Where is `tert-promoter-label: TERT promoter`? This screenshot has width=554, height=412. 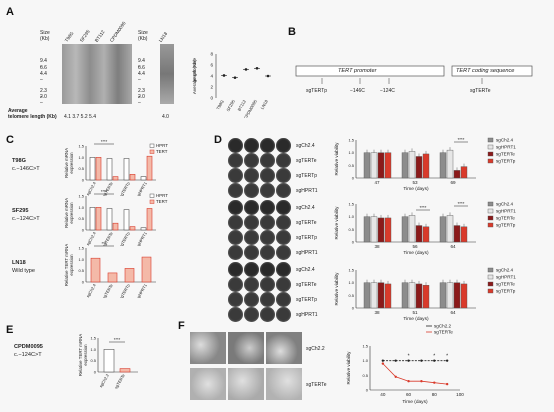
tert-promoter-label: TERT promoter is located at coordinates (357, 71).